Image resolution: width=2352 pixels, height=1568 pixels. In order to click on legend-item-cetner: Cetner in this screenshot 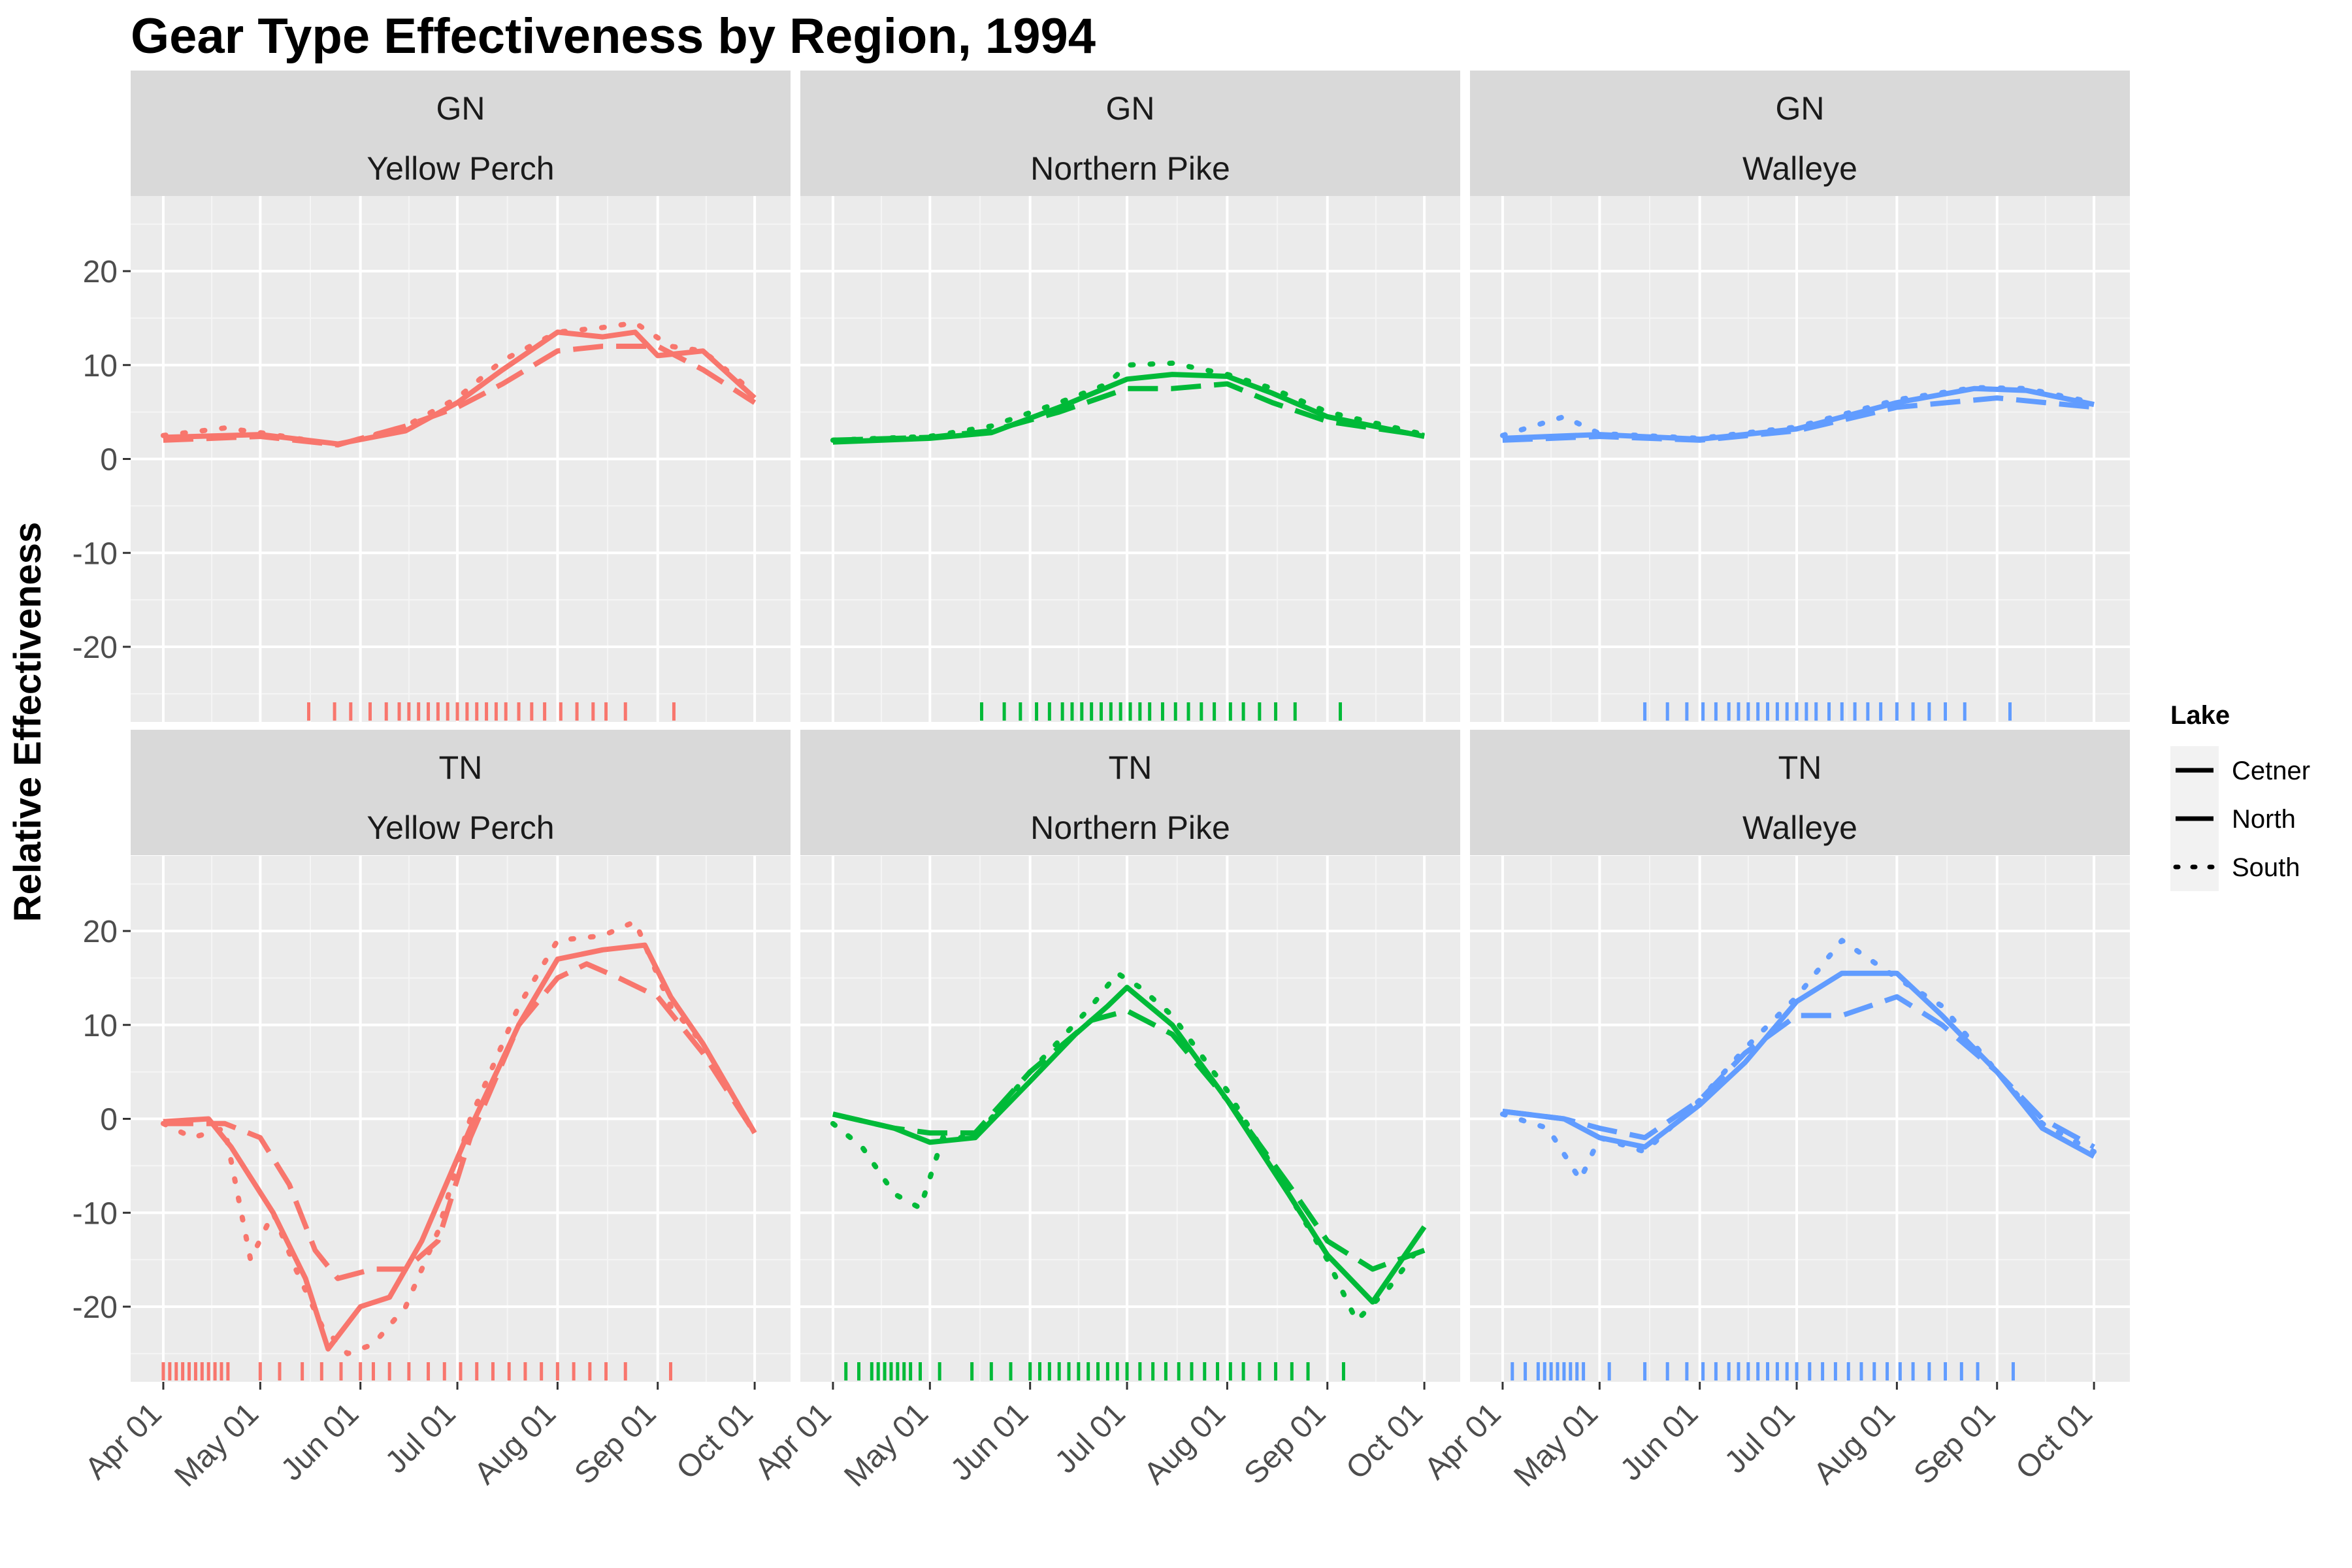, I will do `click(2240, 770)`.